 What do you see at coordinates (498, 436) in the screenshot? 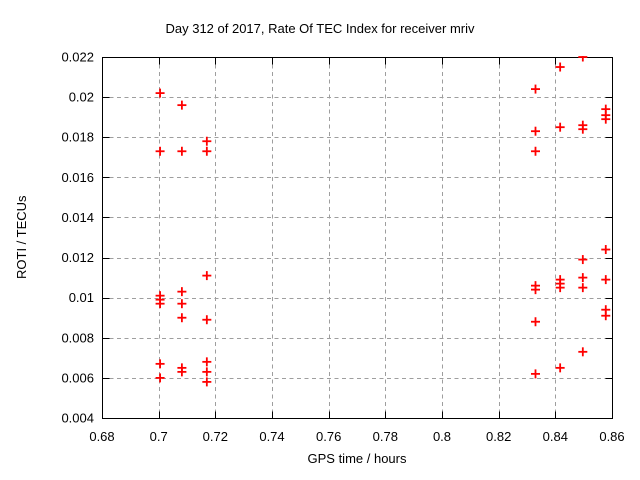
I see `x-tick-label: 0.82` at bounding box center [498, 436].